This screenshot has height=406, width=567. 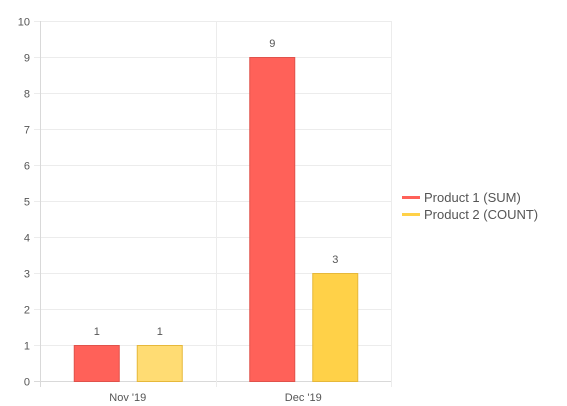 I want to click on y-tick-label: 6, so click(x=27, y=167).